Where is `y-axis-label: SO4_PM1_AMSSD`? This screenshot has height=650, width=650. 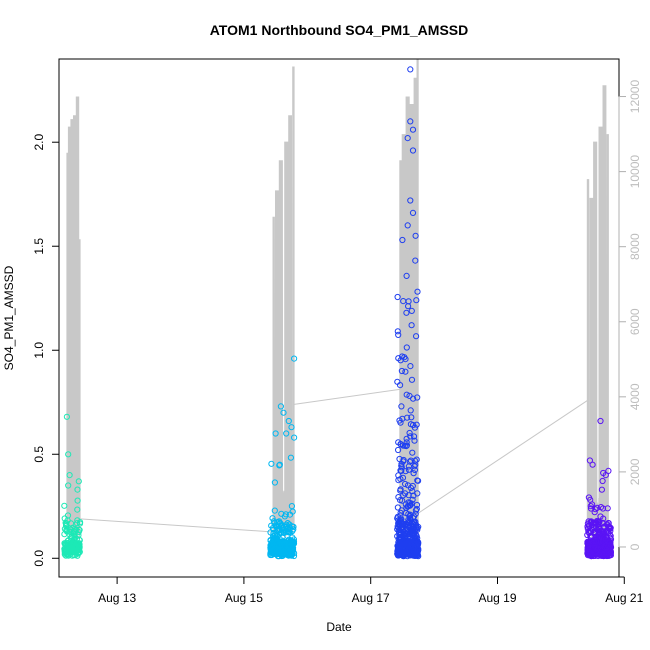
y-axis-label: SO4_PM1_AMSSD is located at coordinates (9, 317).